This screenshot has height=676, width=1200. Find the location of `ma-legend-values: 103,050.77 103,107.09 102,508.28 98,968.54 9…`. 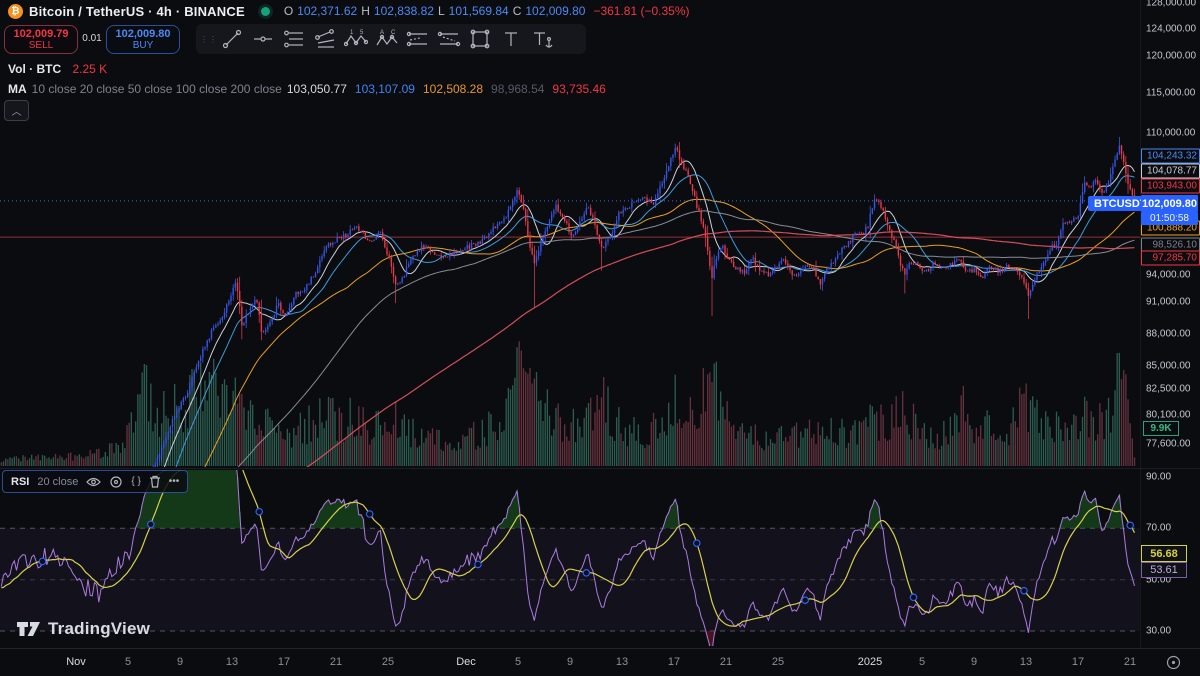

ma-legend-values: 103,050.77 103,107.09 102,508.28 98,968.54 9… is located at coordinates (446, 89).